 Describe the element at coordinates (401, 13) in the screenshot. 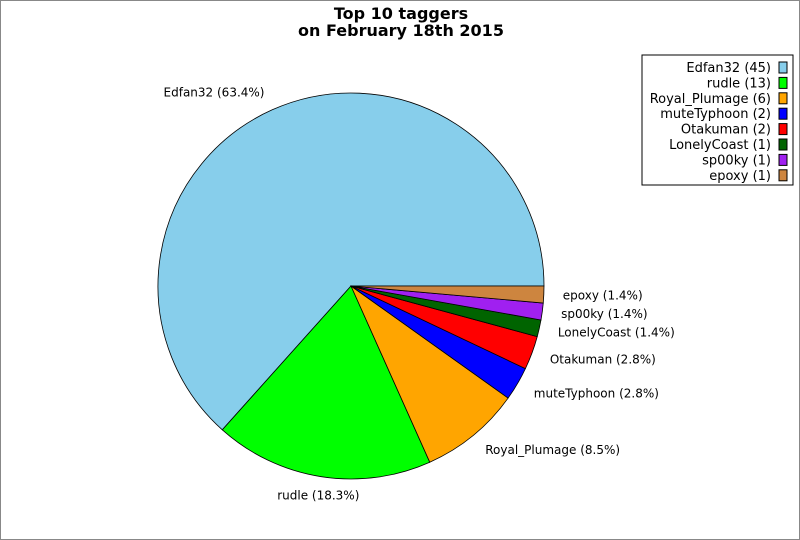

I see `chart-title-line-1: Top 10 taggers` at that location.